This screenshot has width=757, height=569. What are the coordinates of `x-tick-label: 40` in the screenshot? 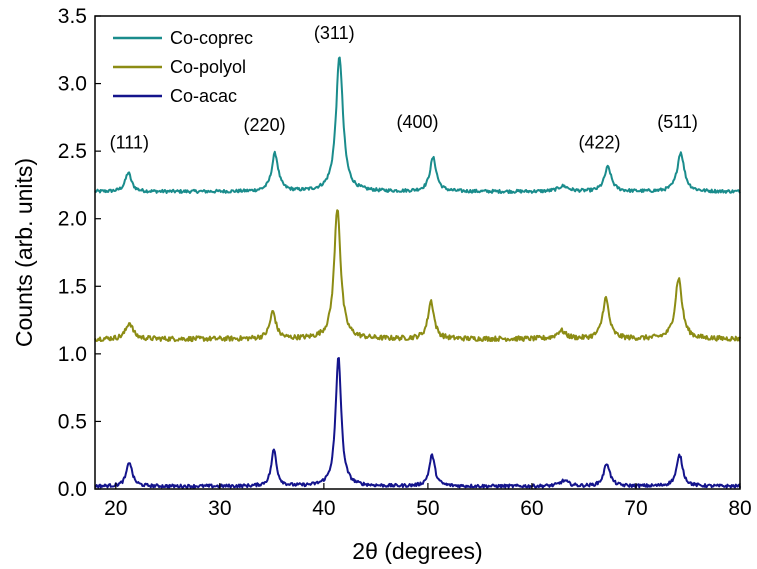 It's located at (323, 508).